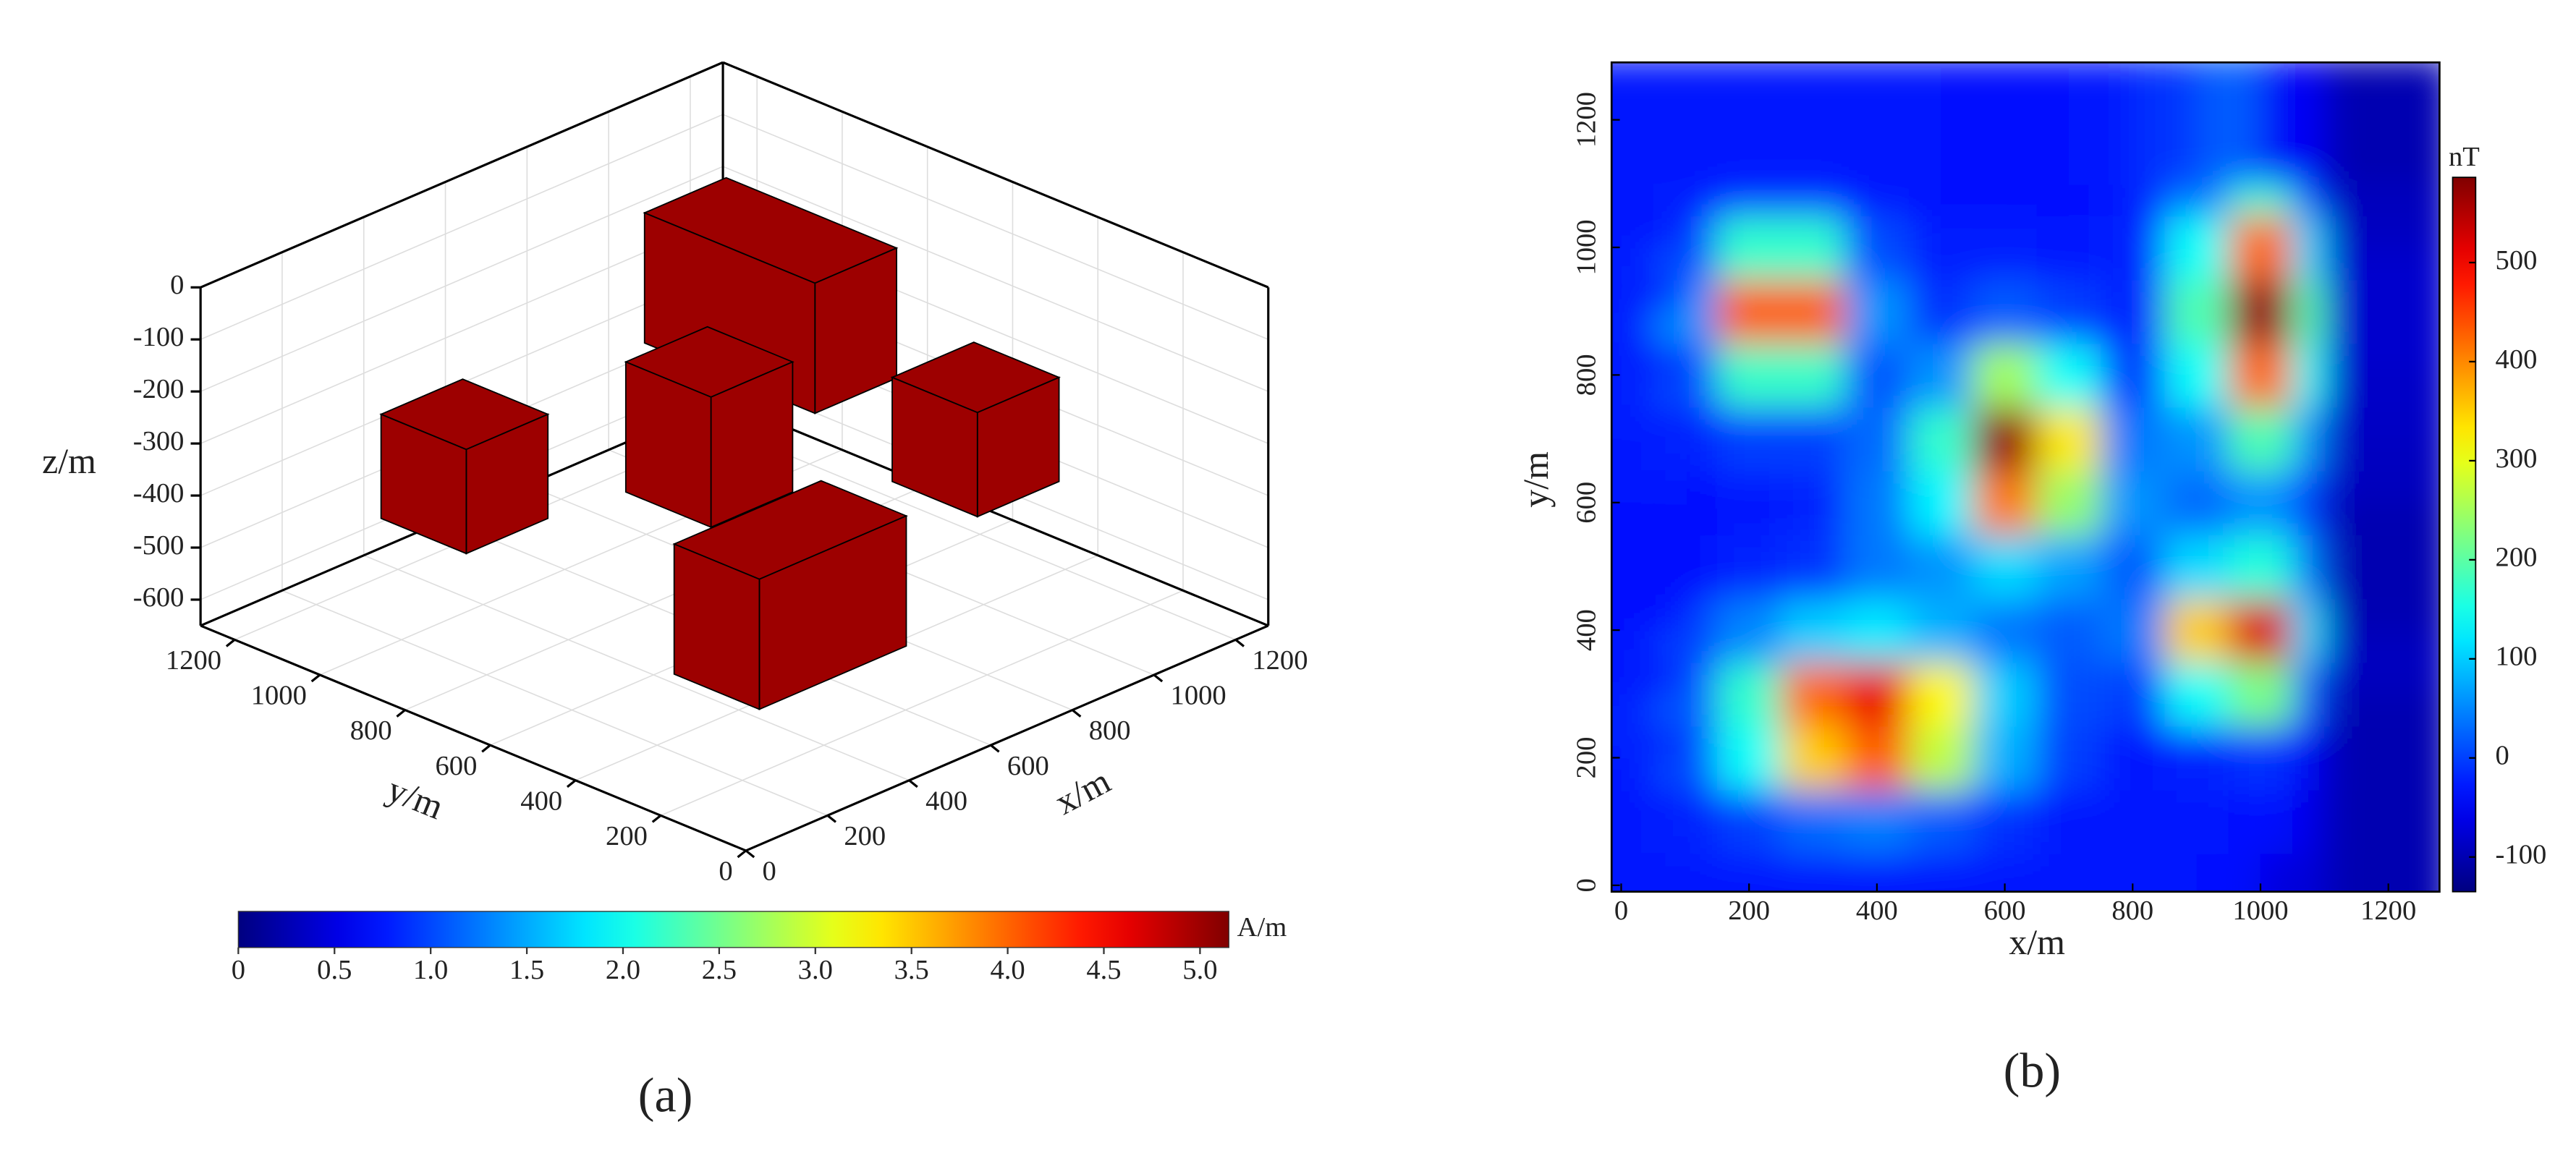 Image resolution: width=2576 pixels, height=1161 pixels. Describe the element at coordinates (1082, 791) in the screenshot. I see `x-axis-label: x/m` at that location.